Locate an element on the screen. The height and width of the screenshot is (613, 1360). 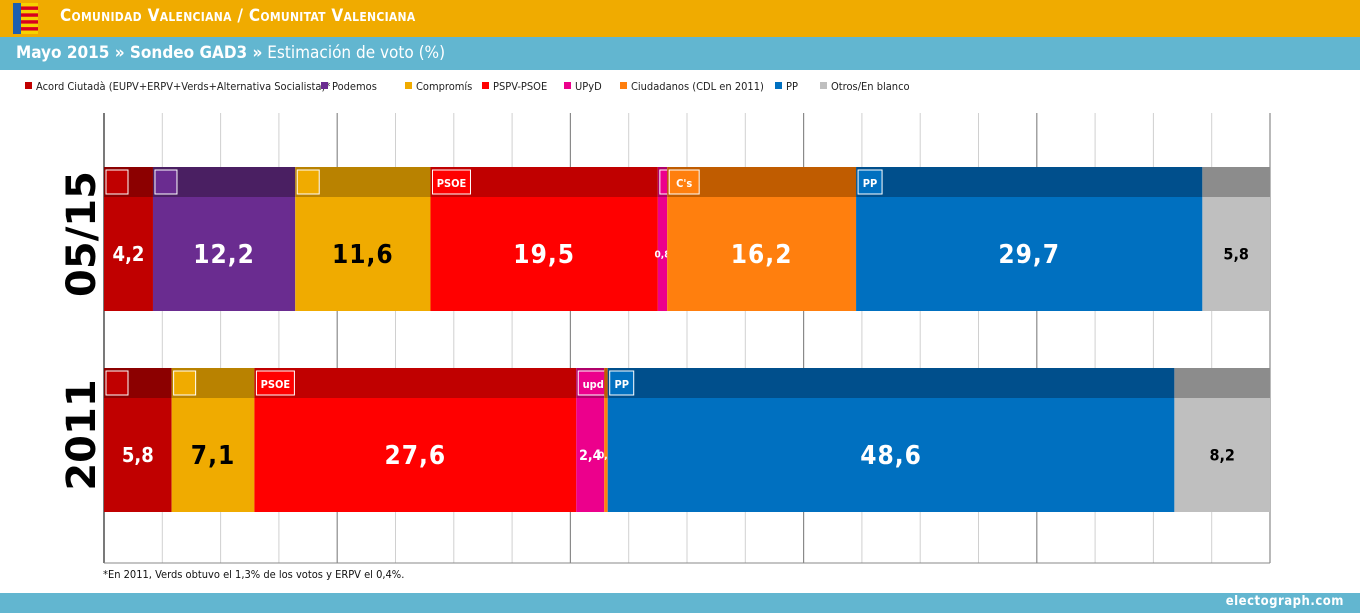
valencia-flag-icon is located at coordinates (25, 18).